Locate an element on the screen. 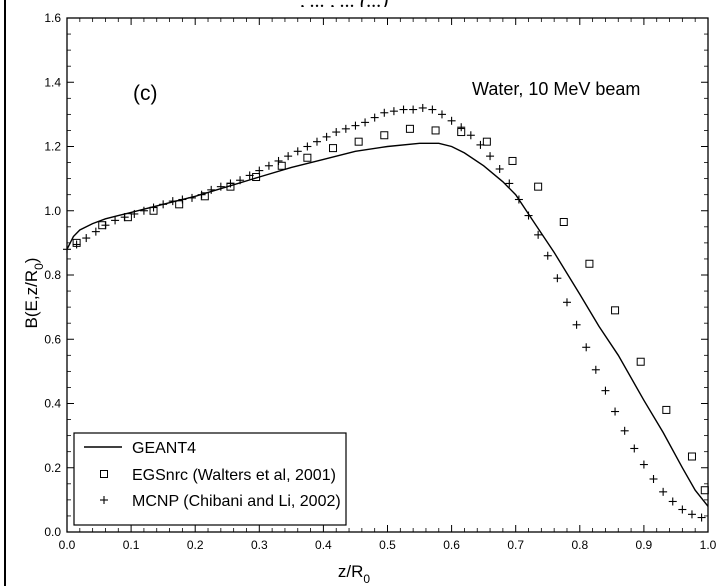  y-tick-label: 0.8 is located at coordinates (52, 275).